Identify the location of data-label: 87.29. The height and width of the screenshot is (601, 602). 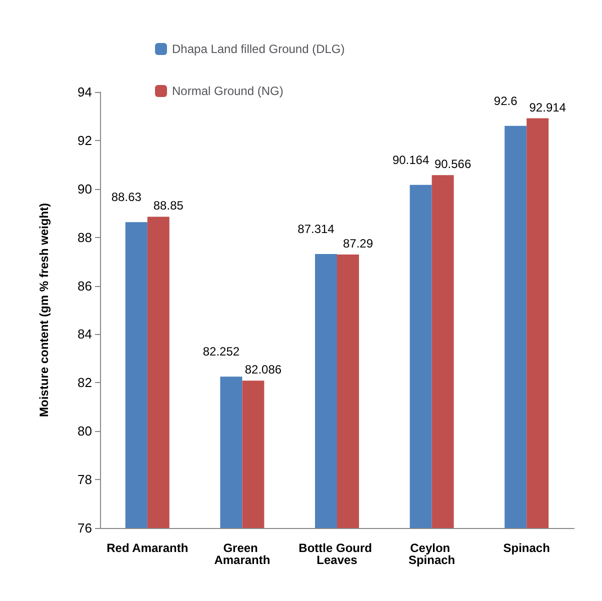
(358, 243).